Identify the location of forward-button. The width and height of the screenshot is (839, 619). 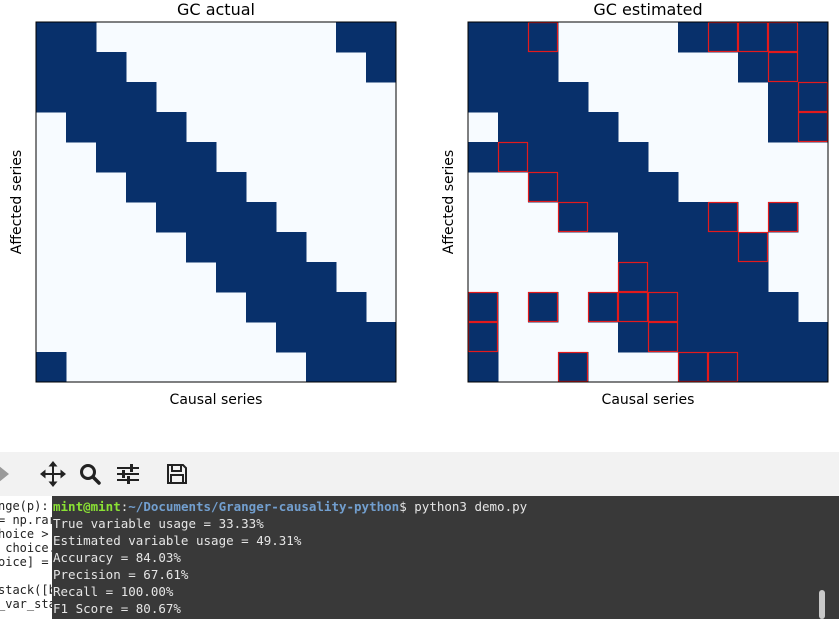
(9, 474).